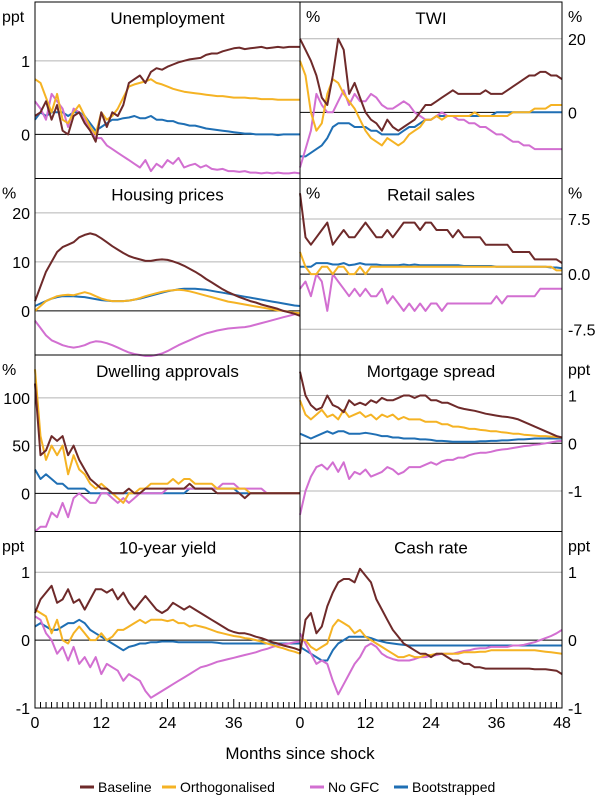  I want to click on panel-retail-sales: -7.5 0.0 7.5% Retail sales, so click(447, 262).